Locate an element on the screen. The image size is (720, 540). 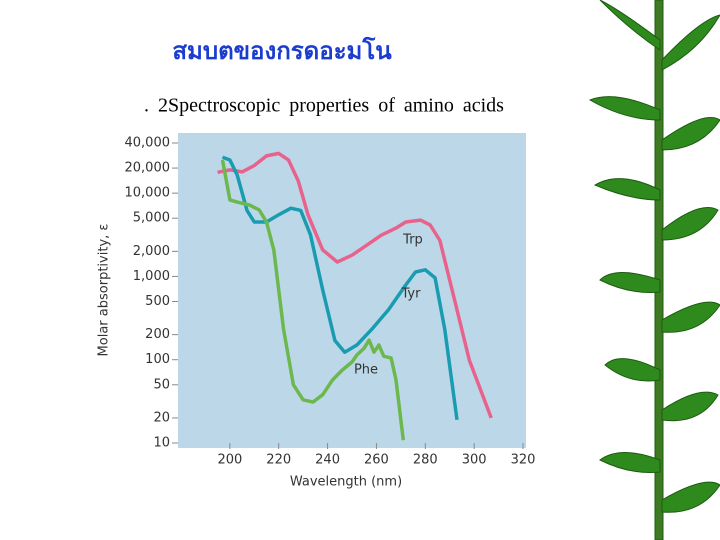
y-tick-label: 20 is located at coordinates (161, 417).